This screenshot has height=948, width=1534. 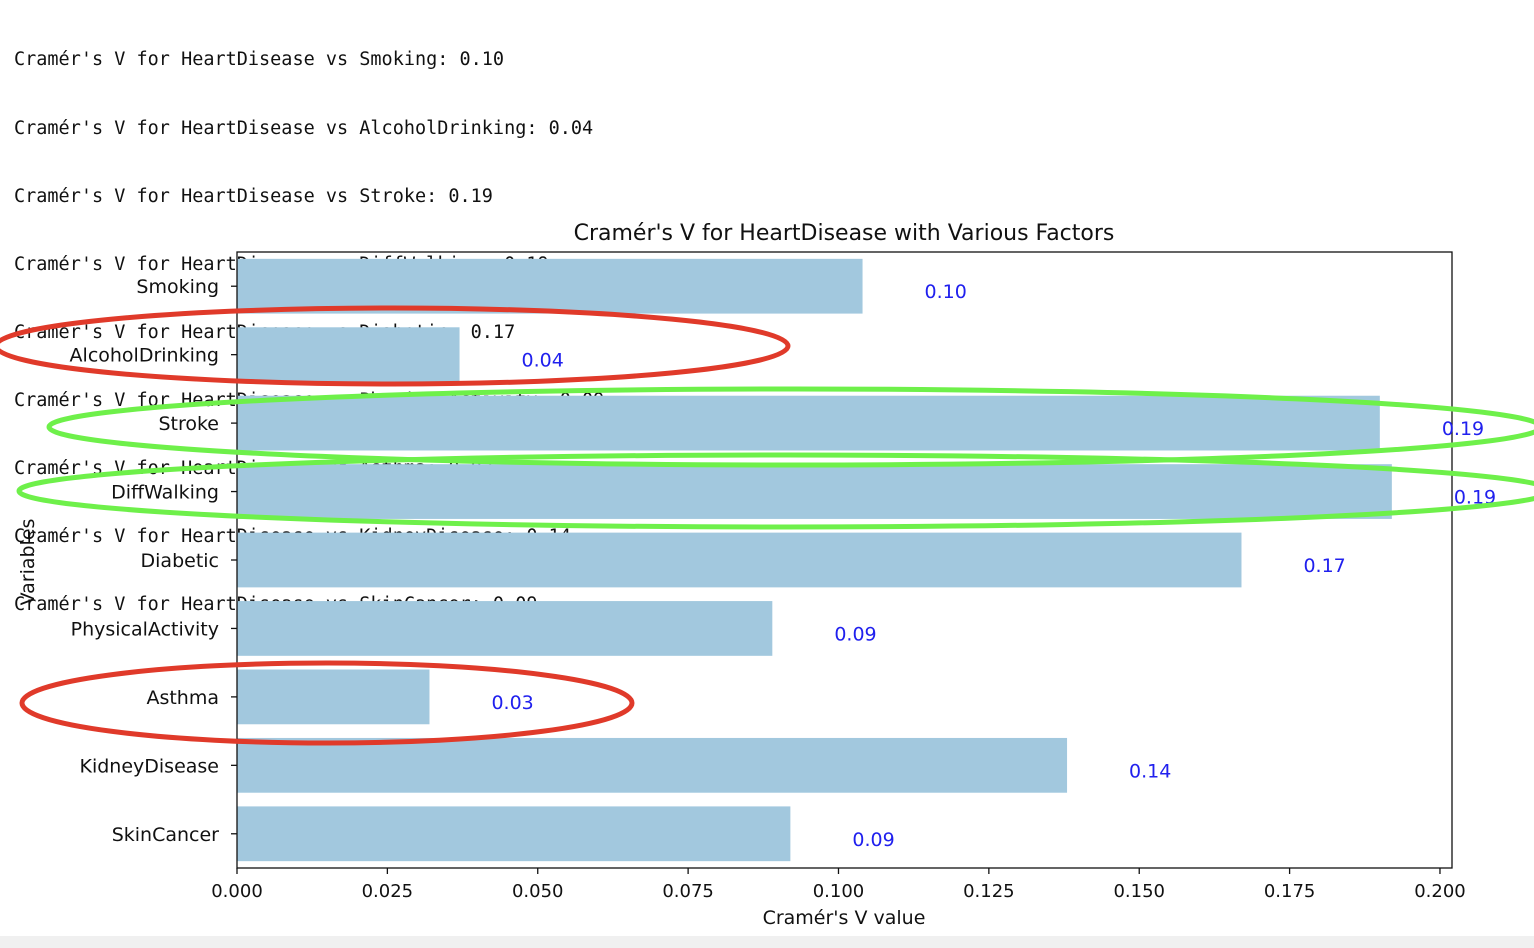 I want to click on bar-diffwalking, so click(x=814, y=491).